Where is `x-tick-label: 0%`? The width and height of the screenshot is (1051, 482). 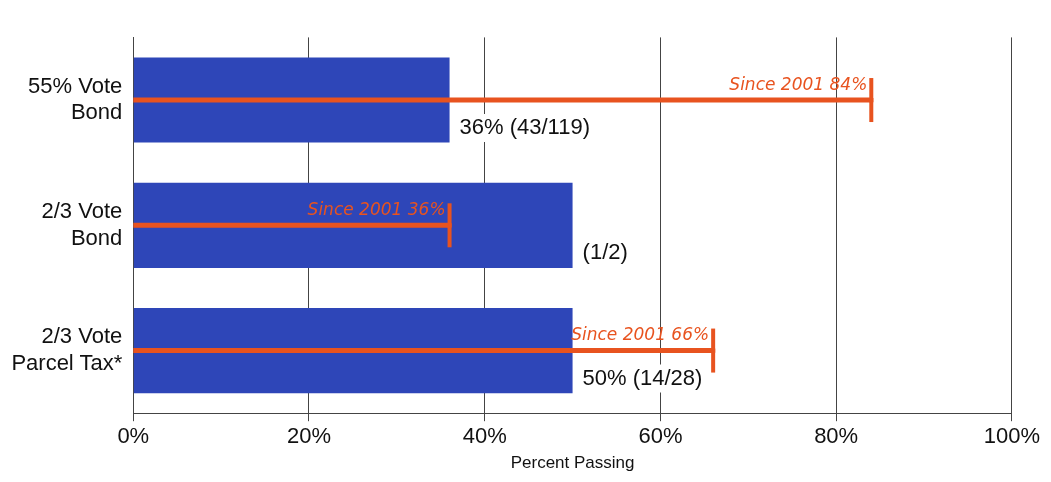 x-tick-label: 0% is located at coordinates (133, 436).